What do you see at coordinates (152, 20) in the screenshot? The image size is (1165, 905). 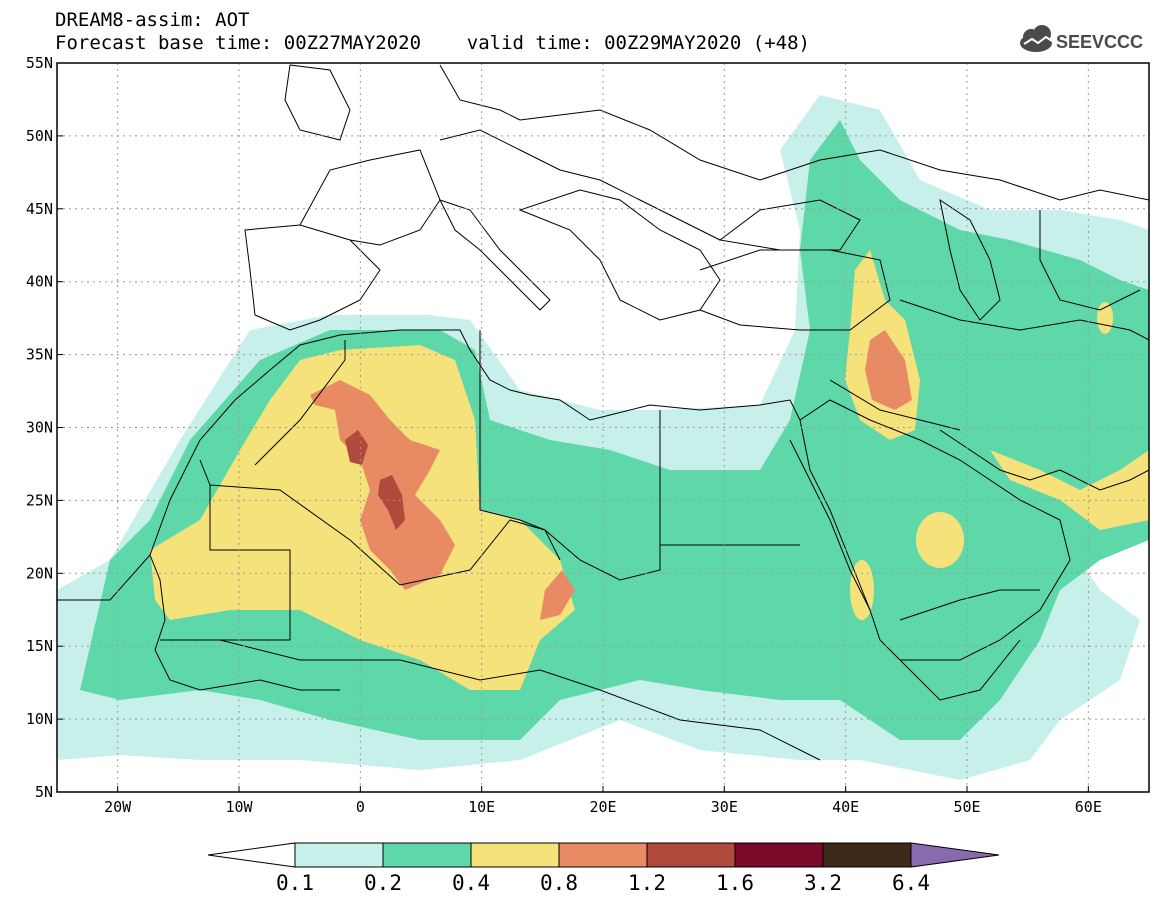 I see `chart-title: DREAM8-assim: AOT` at bounding box center [152, 20].